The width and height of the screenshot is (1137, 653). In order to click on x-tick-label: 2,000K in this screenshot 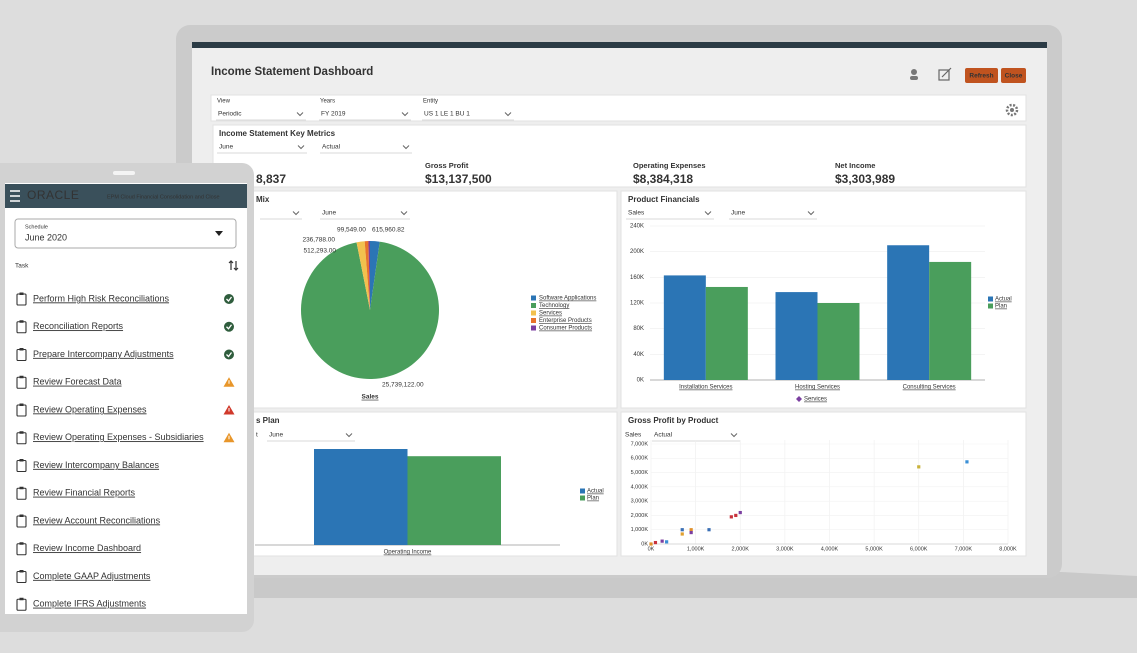, I will do `click(741, 549)`.